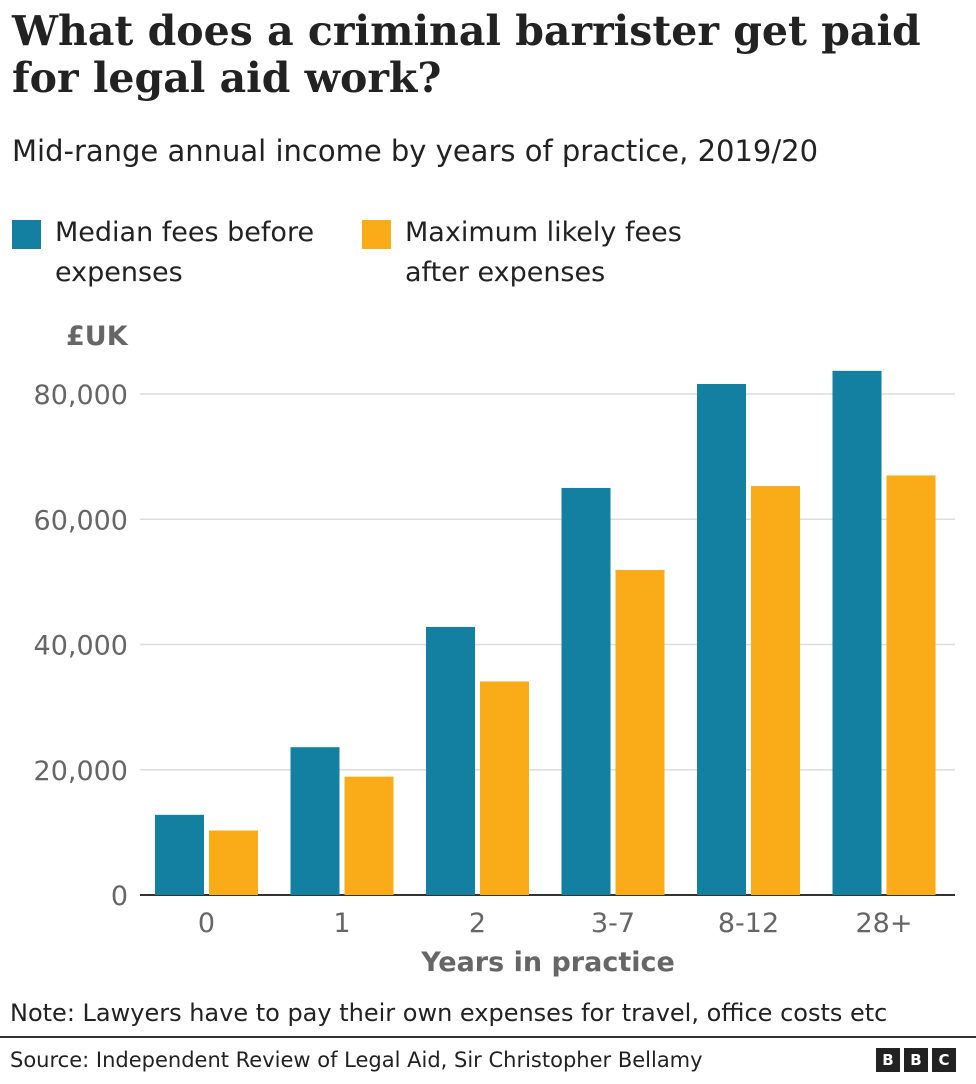 The height and width of the screenshot is (1084, 976). I want to click on bbc-logo-c: C, so click(944, 1060).